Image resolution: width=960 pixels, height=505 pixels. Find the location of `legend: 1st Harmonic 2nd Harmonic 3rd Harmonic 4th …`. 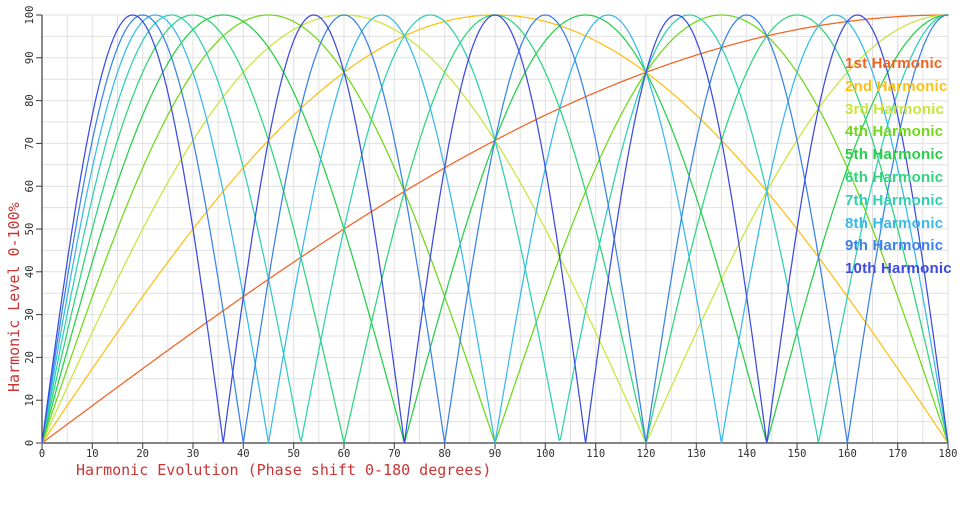

legend: 1st Harmonic 2nd Harmonic 3rd Harmonic 4th … is located at coordinates (898, 167).